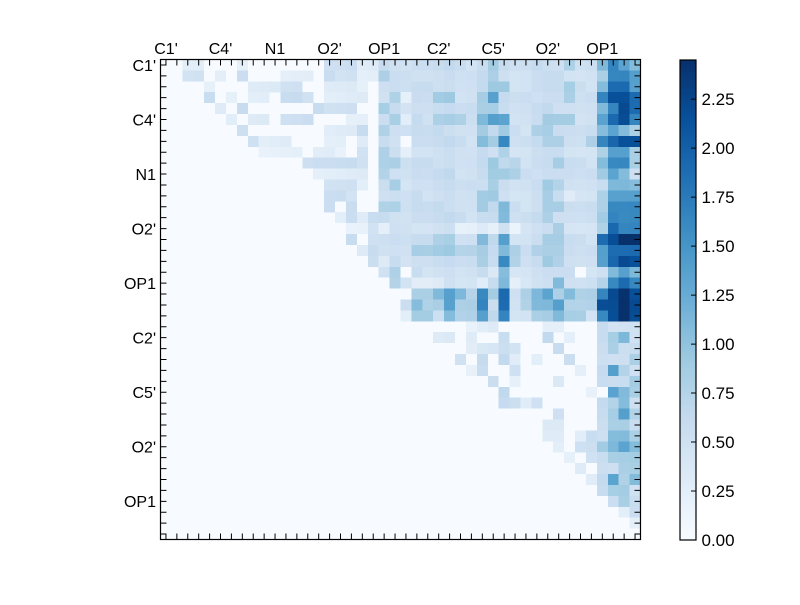 This screenshot has height=605, width=800. I want to click on svg-text: 1.25, so click(718, 295).